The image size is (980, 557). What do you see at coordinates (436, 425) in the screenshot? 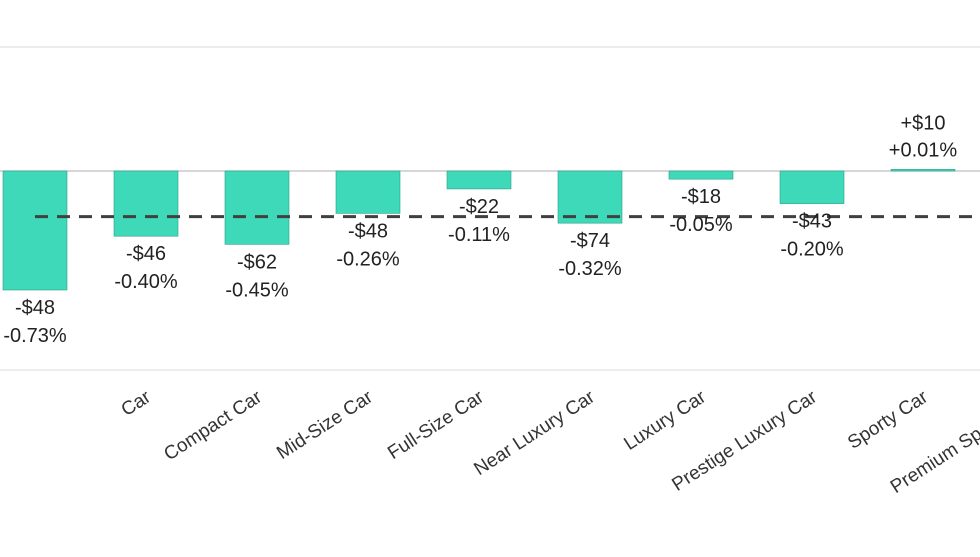
I see `category-label: Full-Size Car` at bounding box center [436, 425].